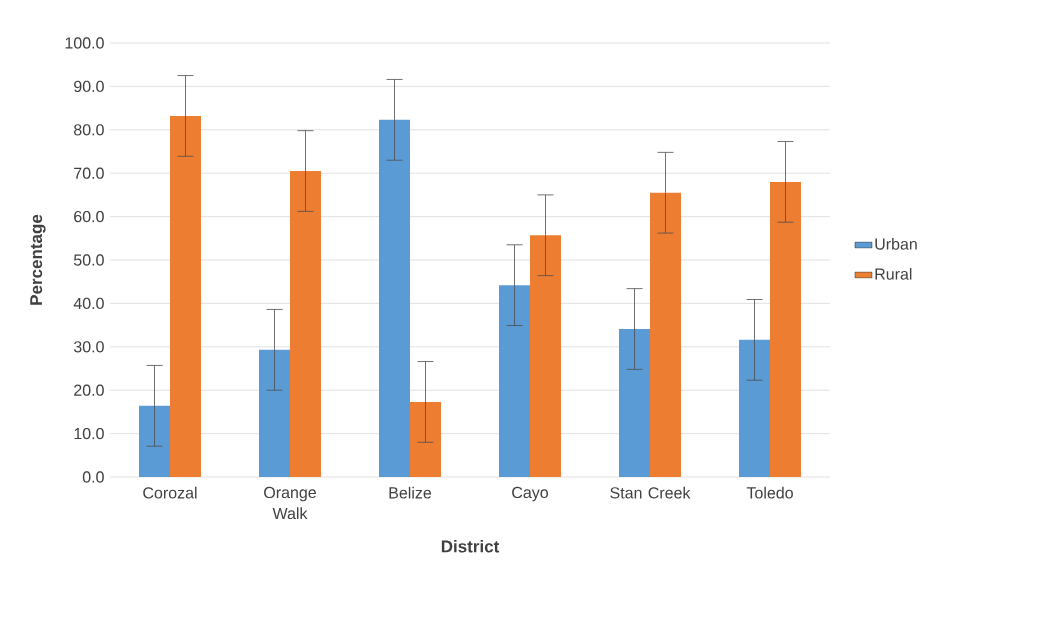 The image size is (1046, 632). I want to click on y-tick-label: 10.0, so click(89, 433).